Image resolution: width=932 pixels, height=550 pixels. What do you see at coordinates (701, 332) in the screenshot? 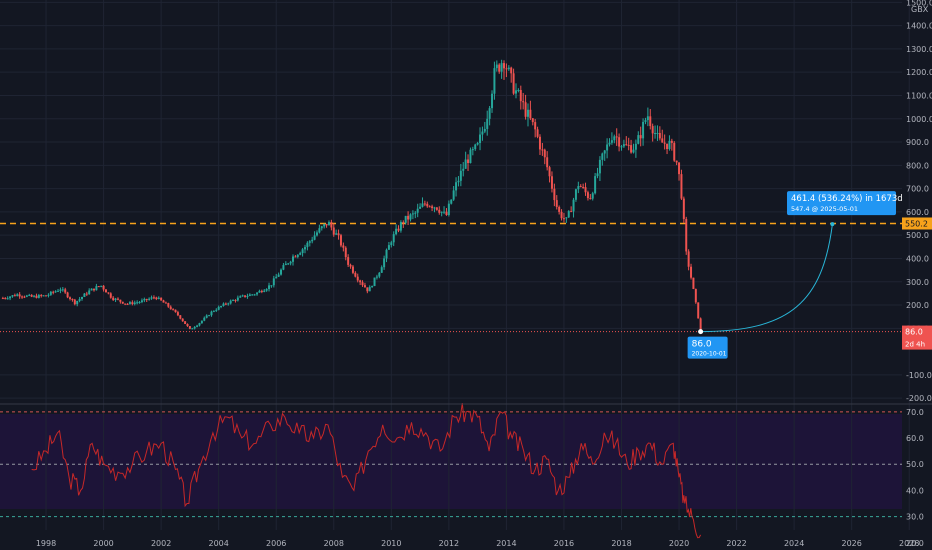
I see `projection-start-point` at bounding box center [701, 332].